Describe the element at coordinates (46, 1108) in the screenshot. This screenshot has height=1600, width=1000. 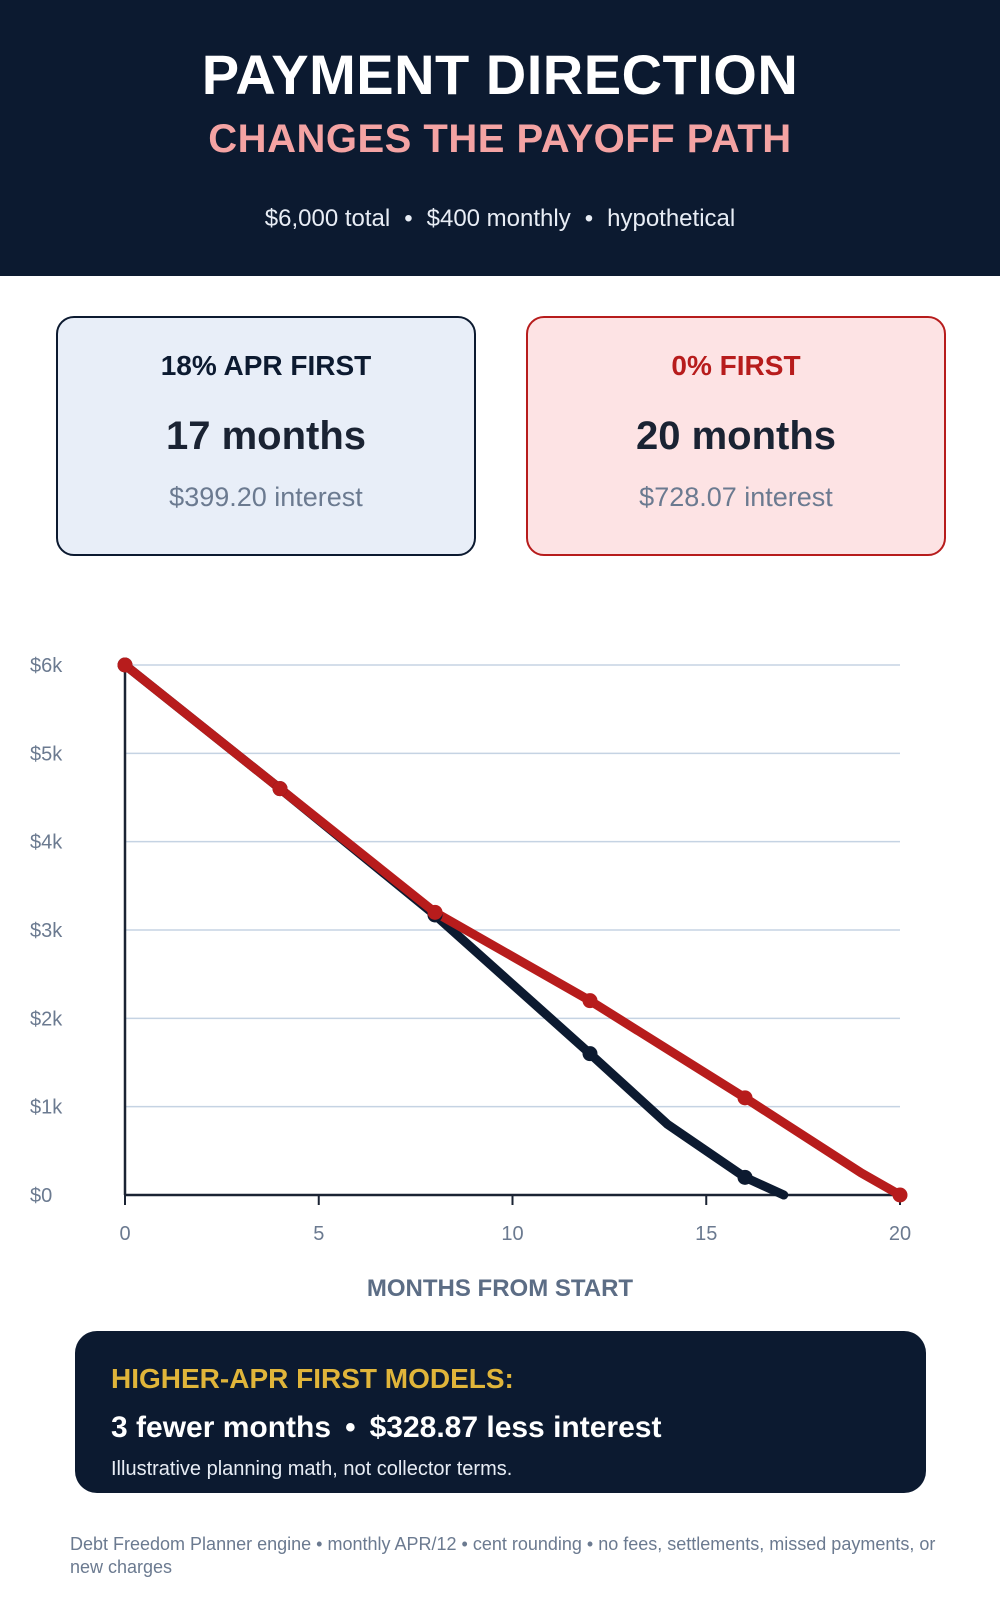
I see `y-tick-label: $1k` at that location.